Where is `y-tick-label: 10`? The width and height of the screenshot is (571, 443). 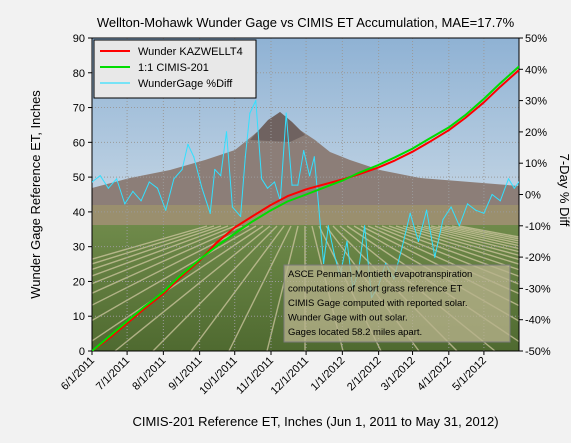
y-tick-label: 10 is located at coordinates (79, 317).